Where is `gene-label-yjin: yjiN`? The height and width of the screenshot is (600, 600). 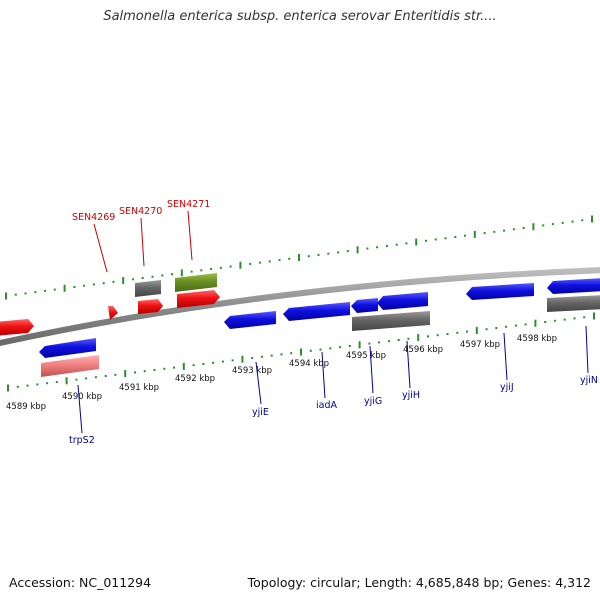 gene-label-yjin: yjiN is located at coordinates (589, 380).